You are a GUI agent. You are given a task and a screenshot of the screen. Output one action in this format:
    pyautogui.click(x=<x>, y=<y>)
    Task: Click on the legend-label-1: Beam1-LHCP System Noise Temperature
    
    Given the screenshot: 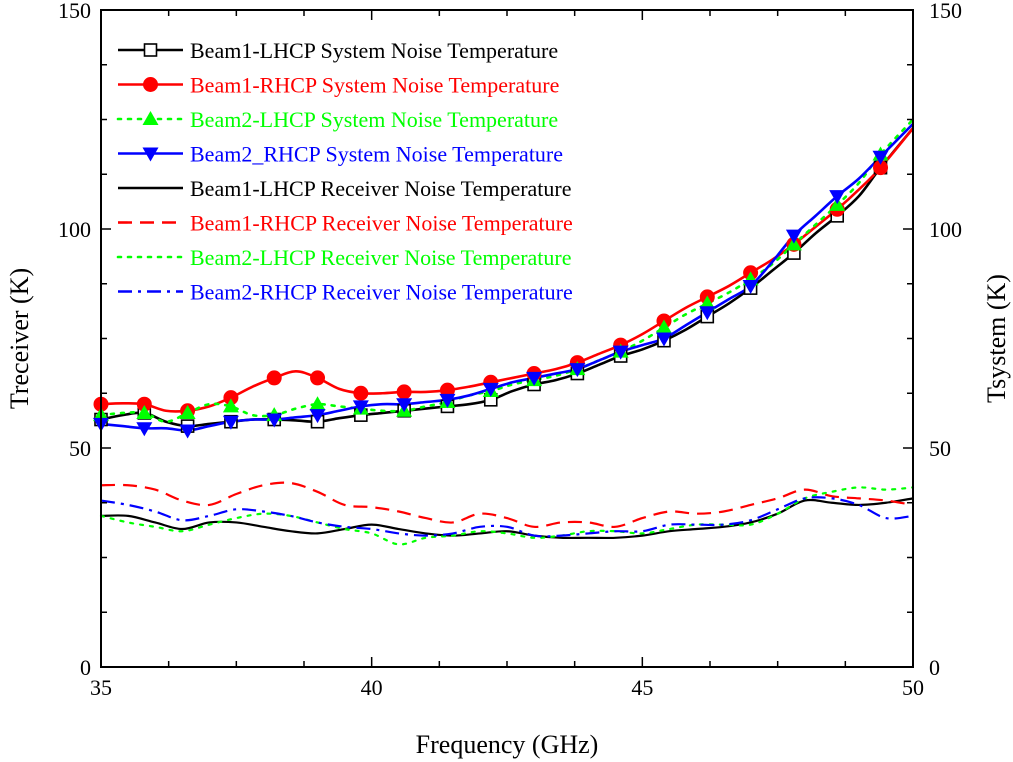 What is the action you would take?
    pyautogui.click(x=374, y=50)
    